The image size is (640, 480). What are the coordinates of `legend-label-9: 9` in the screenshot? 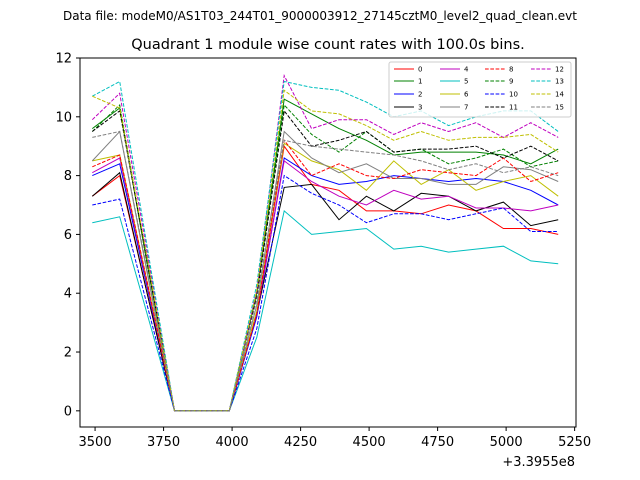 It's located at (511, 82).